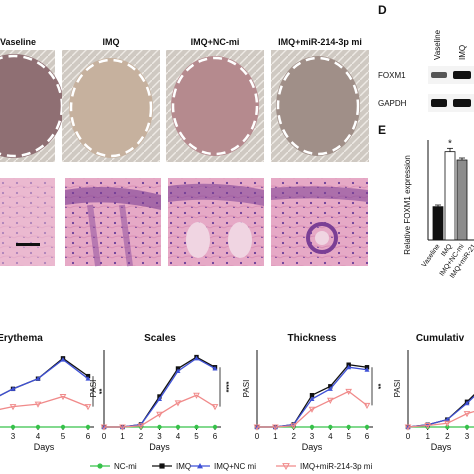 Image resolution: width=474 pixels, height=474 pixels. I want to click on blot-band-foxm1-vaseline, so click(439, 75).